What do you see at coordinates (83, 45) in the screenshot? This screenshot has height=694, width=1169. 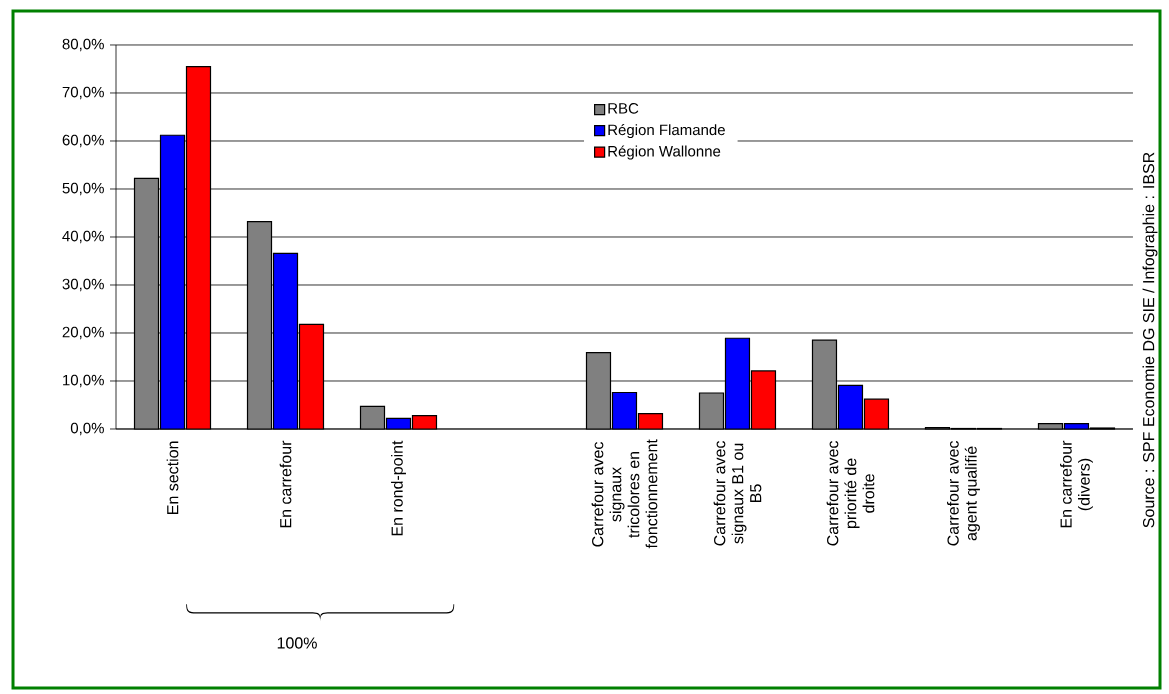 I see `y-tick-label: 80,0%` at bounding box center [83, 45].